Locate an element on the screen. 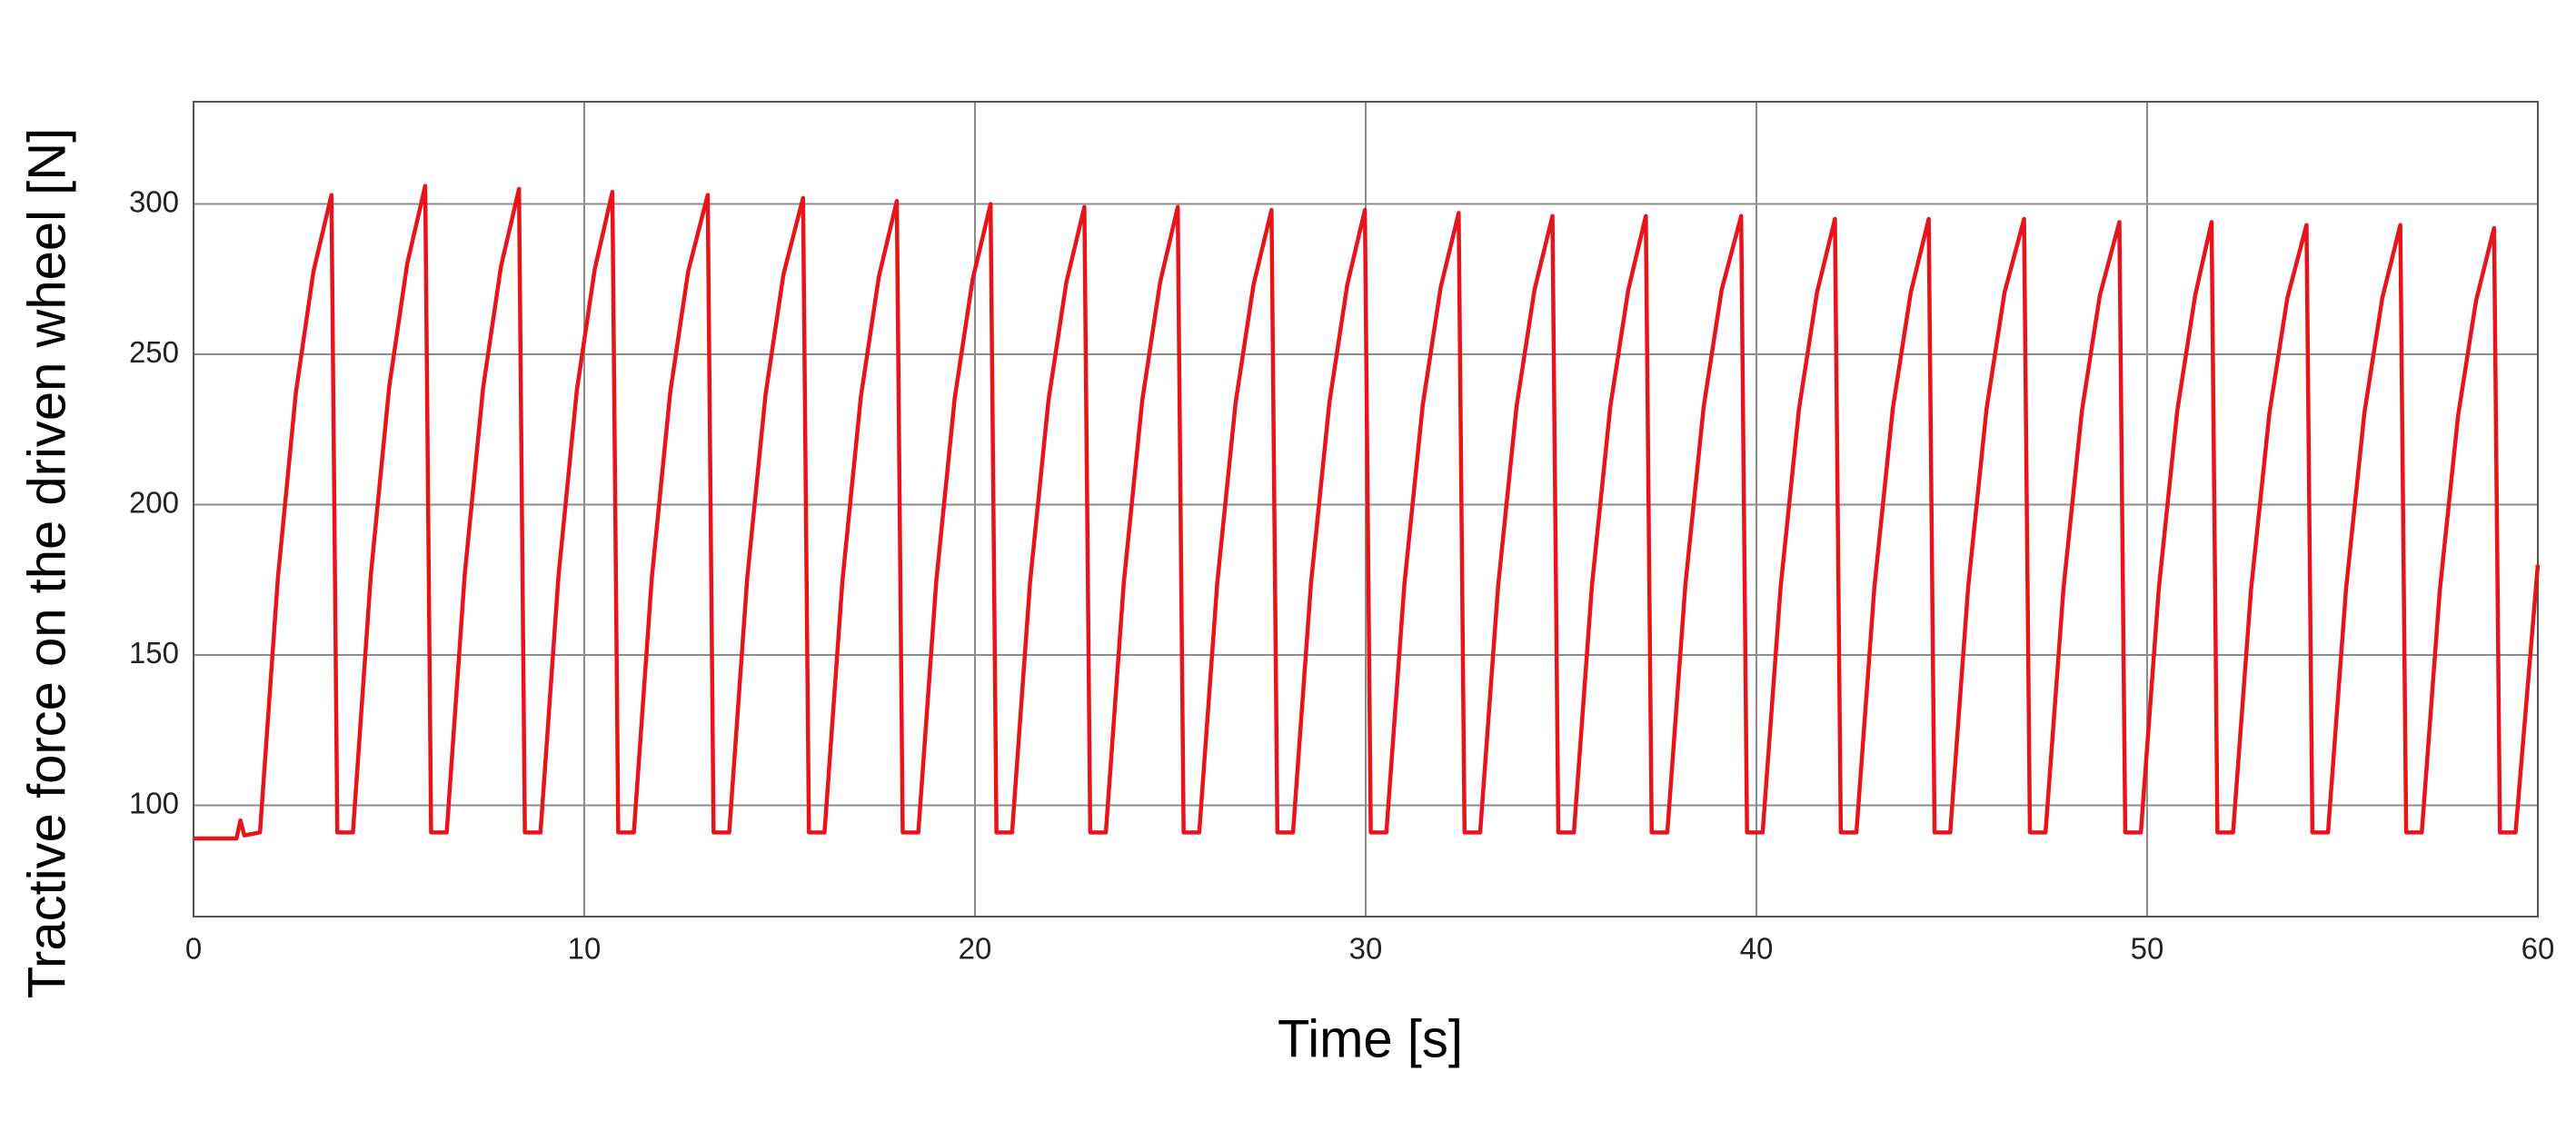 The height and width of the screenshot is (1121, 2576). x-tick-label: 60 is located at coordinates (2538, 949).